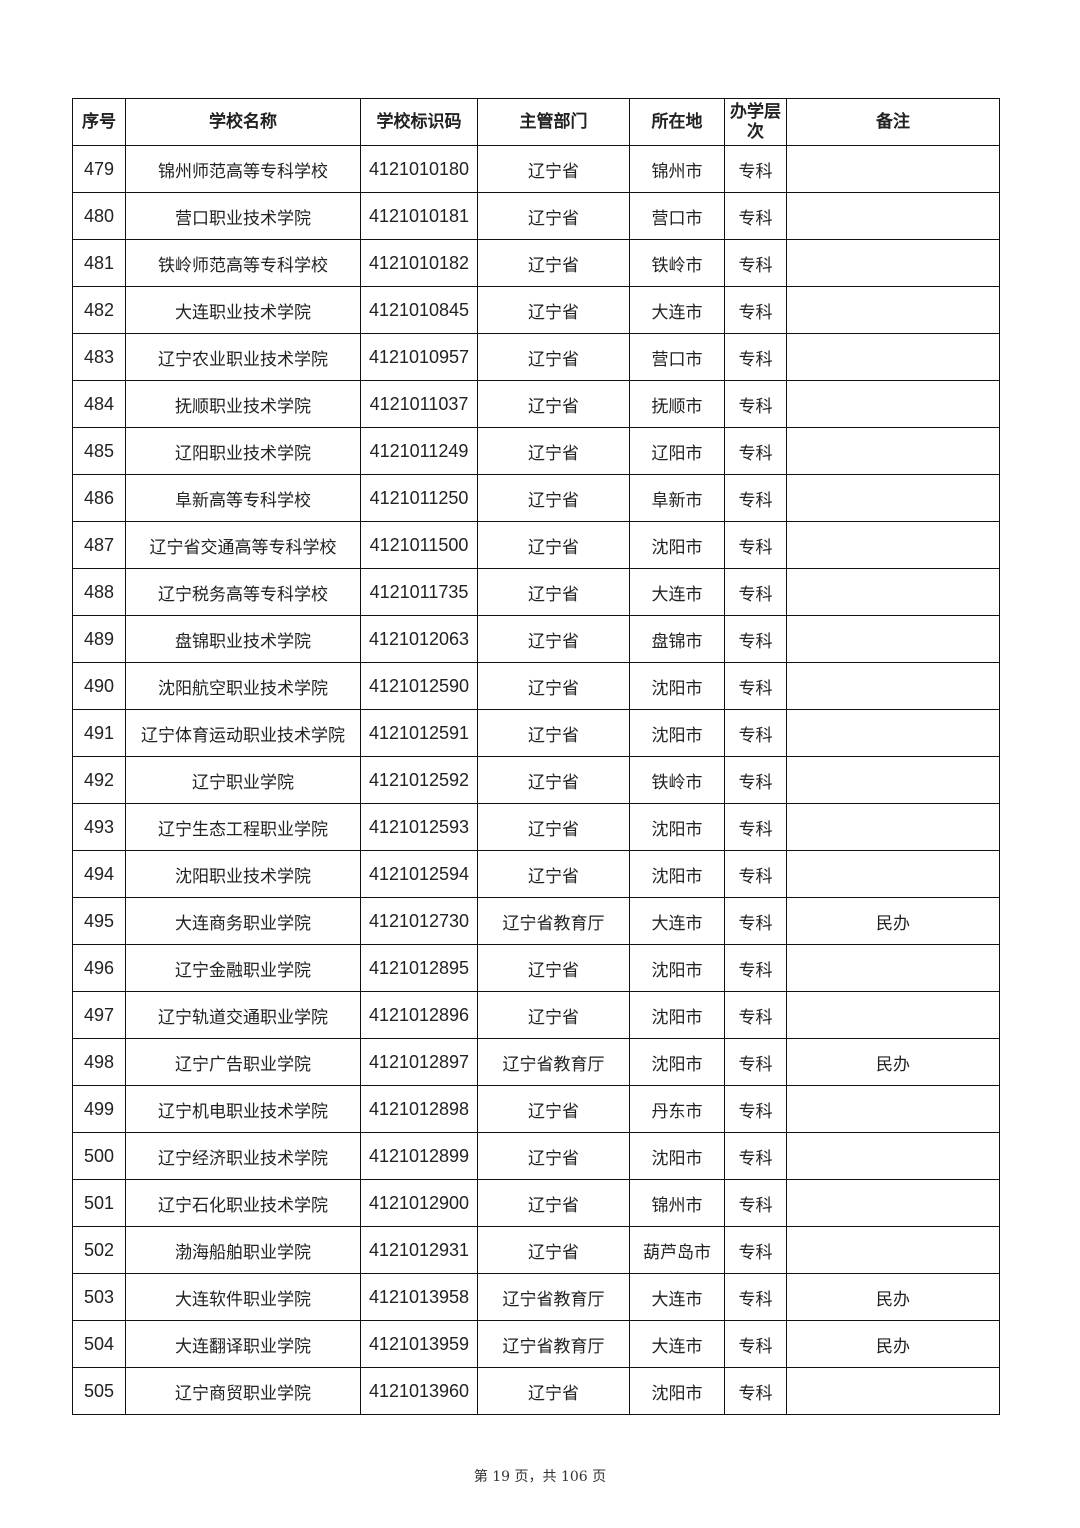  What do you see at coordinates (419, 1391) in the screenshot?
I see `cell-school-code: 4121013960` at bounding box center [419, 1391].